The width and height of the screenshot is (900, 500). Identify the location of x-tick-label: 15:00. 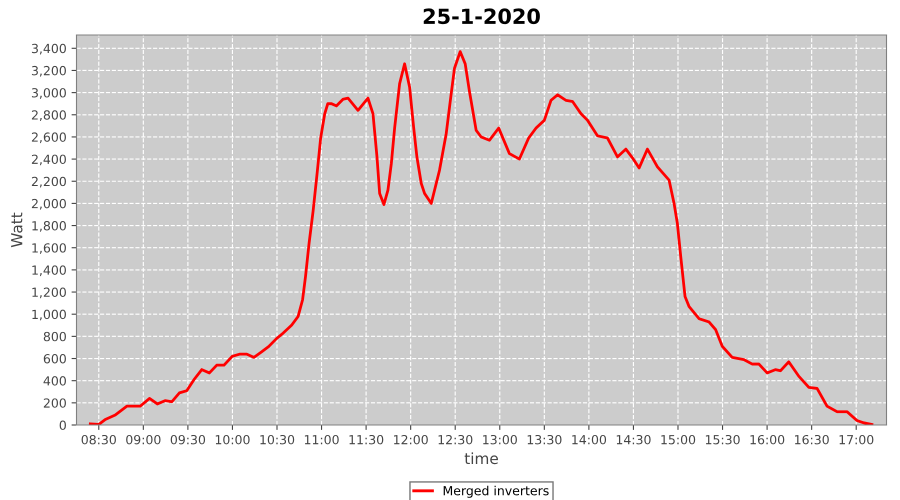
(678, 439).